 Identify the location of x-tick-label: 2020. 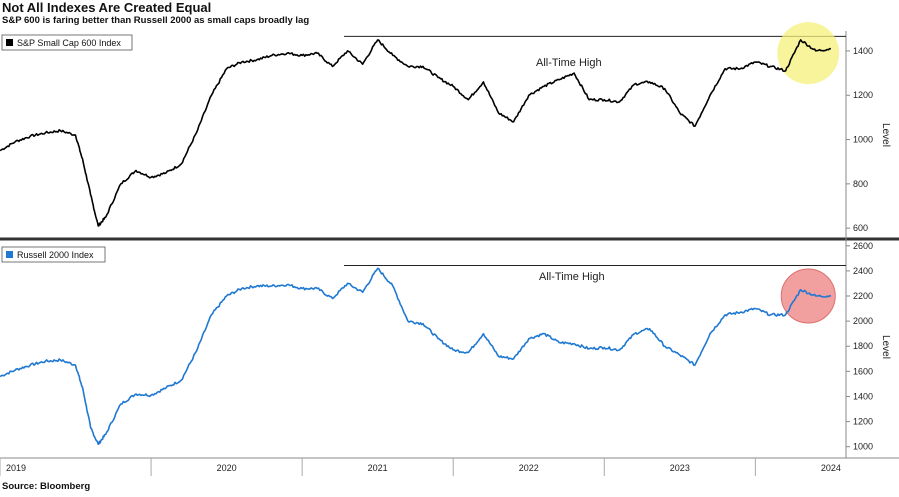
(227, 468).